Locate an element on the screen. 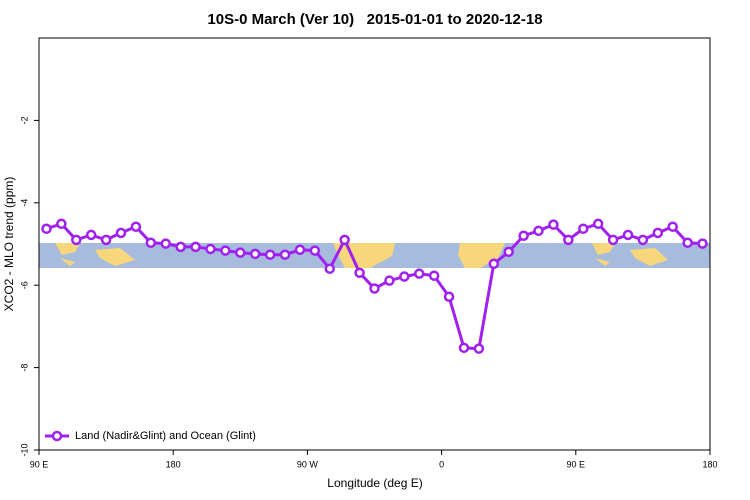 This screenshot has height=500, width=750. y-tick-label: -6 is located at coordinates (24, 285).